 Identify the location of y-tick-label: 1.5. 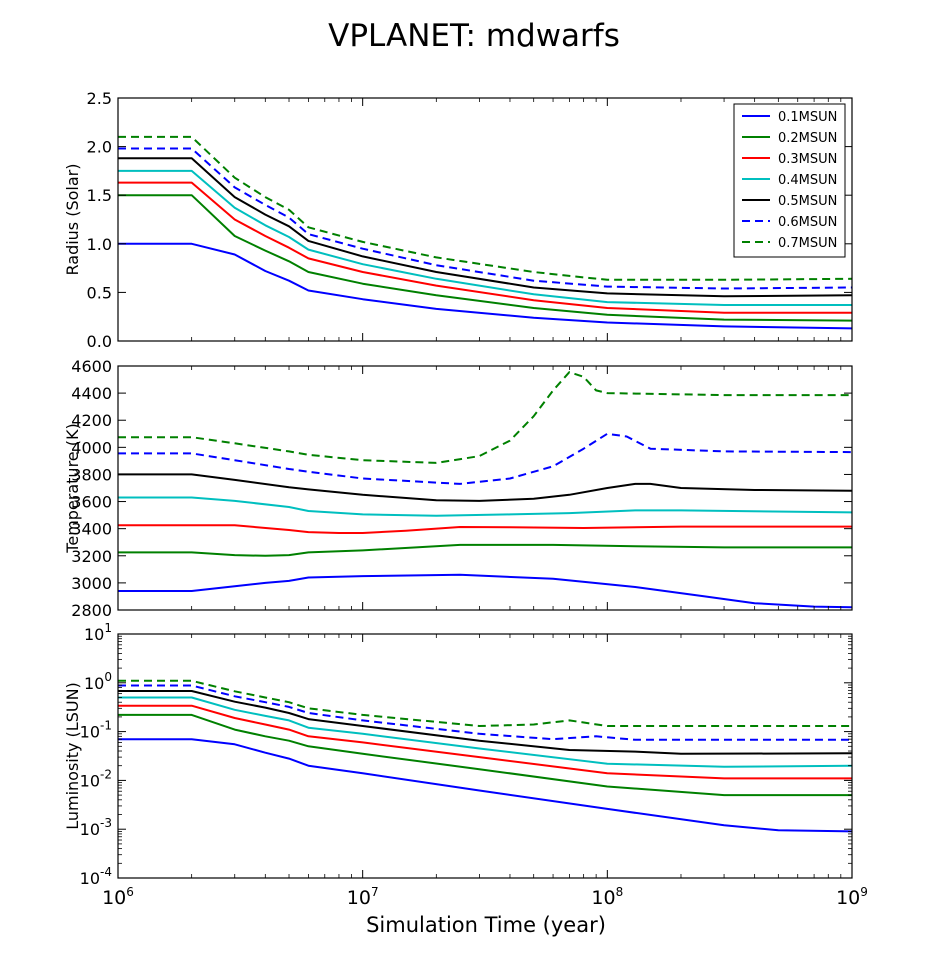
(99, 195).